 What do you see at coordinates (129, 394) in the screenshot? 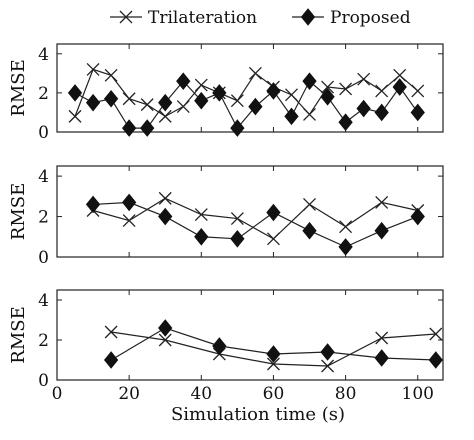
I see `x-tick-label: 20` at bounding box center [129, 394].